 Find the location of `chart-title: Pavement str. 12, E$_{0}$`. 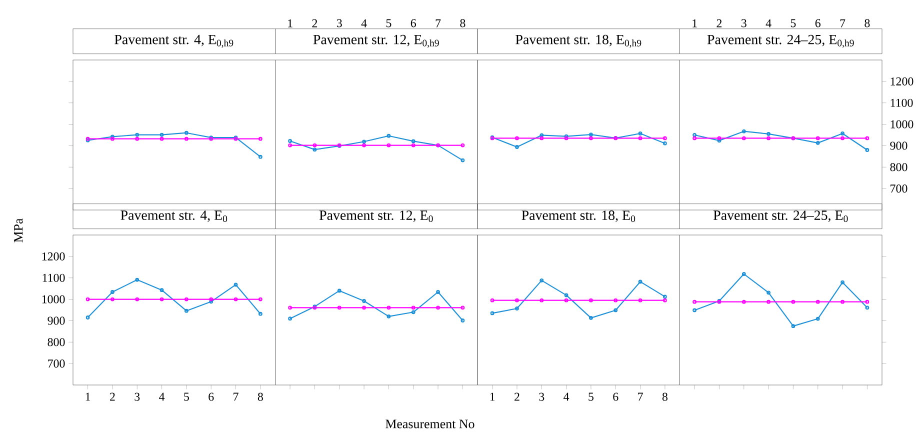

chart-title: Pavement str. 12, E$_{0}$ is located at coordinates (376, 216).